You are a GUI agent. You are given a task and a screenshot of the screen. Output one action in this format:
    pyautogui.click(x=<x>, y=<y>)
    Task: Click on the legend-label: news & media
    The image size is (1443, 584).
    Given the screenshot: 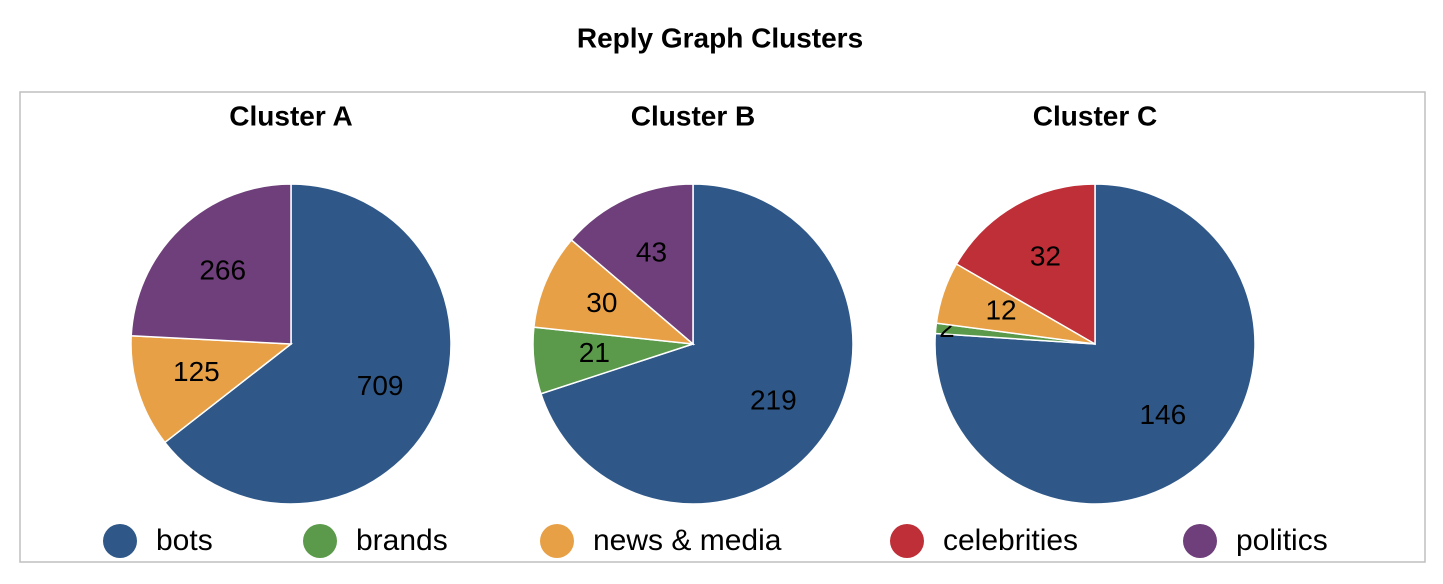 What is the action you would take?
    pyautogui.click(x=687, y=540)
    